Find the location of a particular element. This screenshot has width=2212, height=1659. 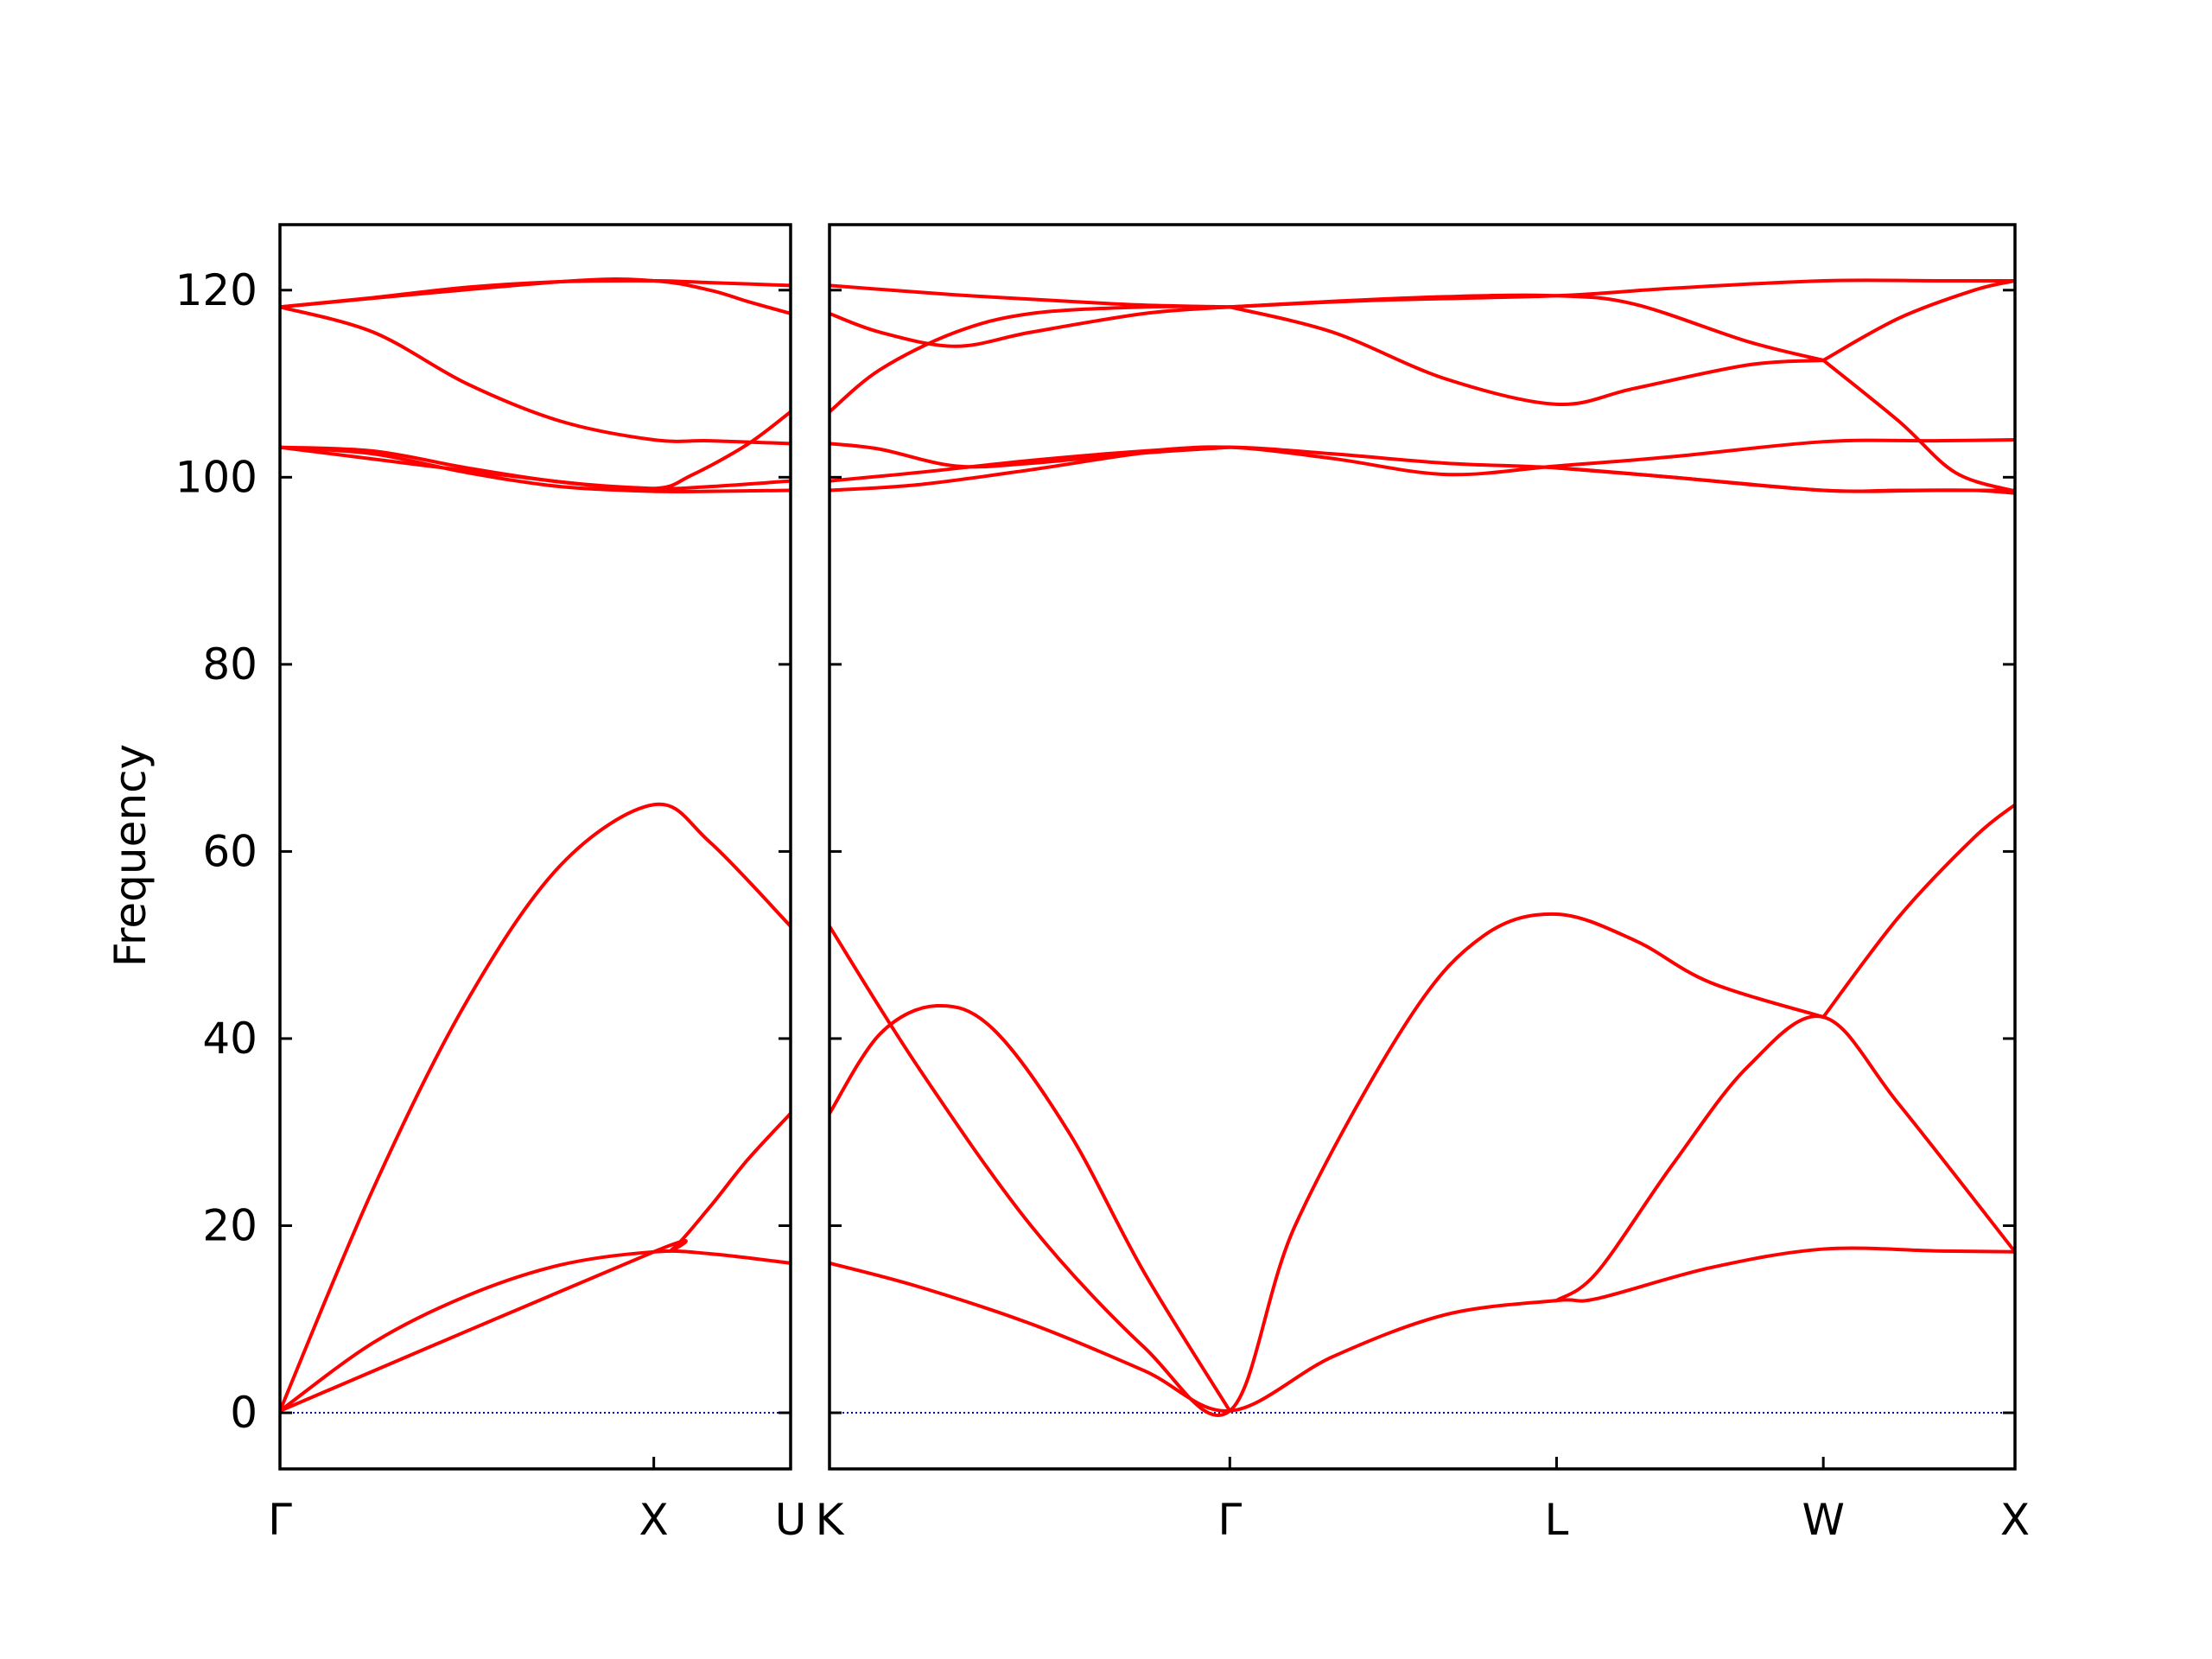

y-tick-label: 20 is located at coordinates (230, 1225).